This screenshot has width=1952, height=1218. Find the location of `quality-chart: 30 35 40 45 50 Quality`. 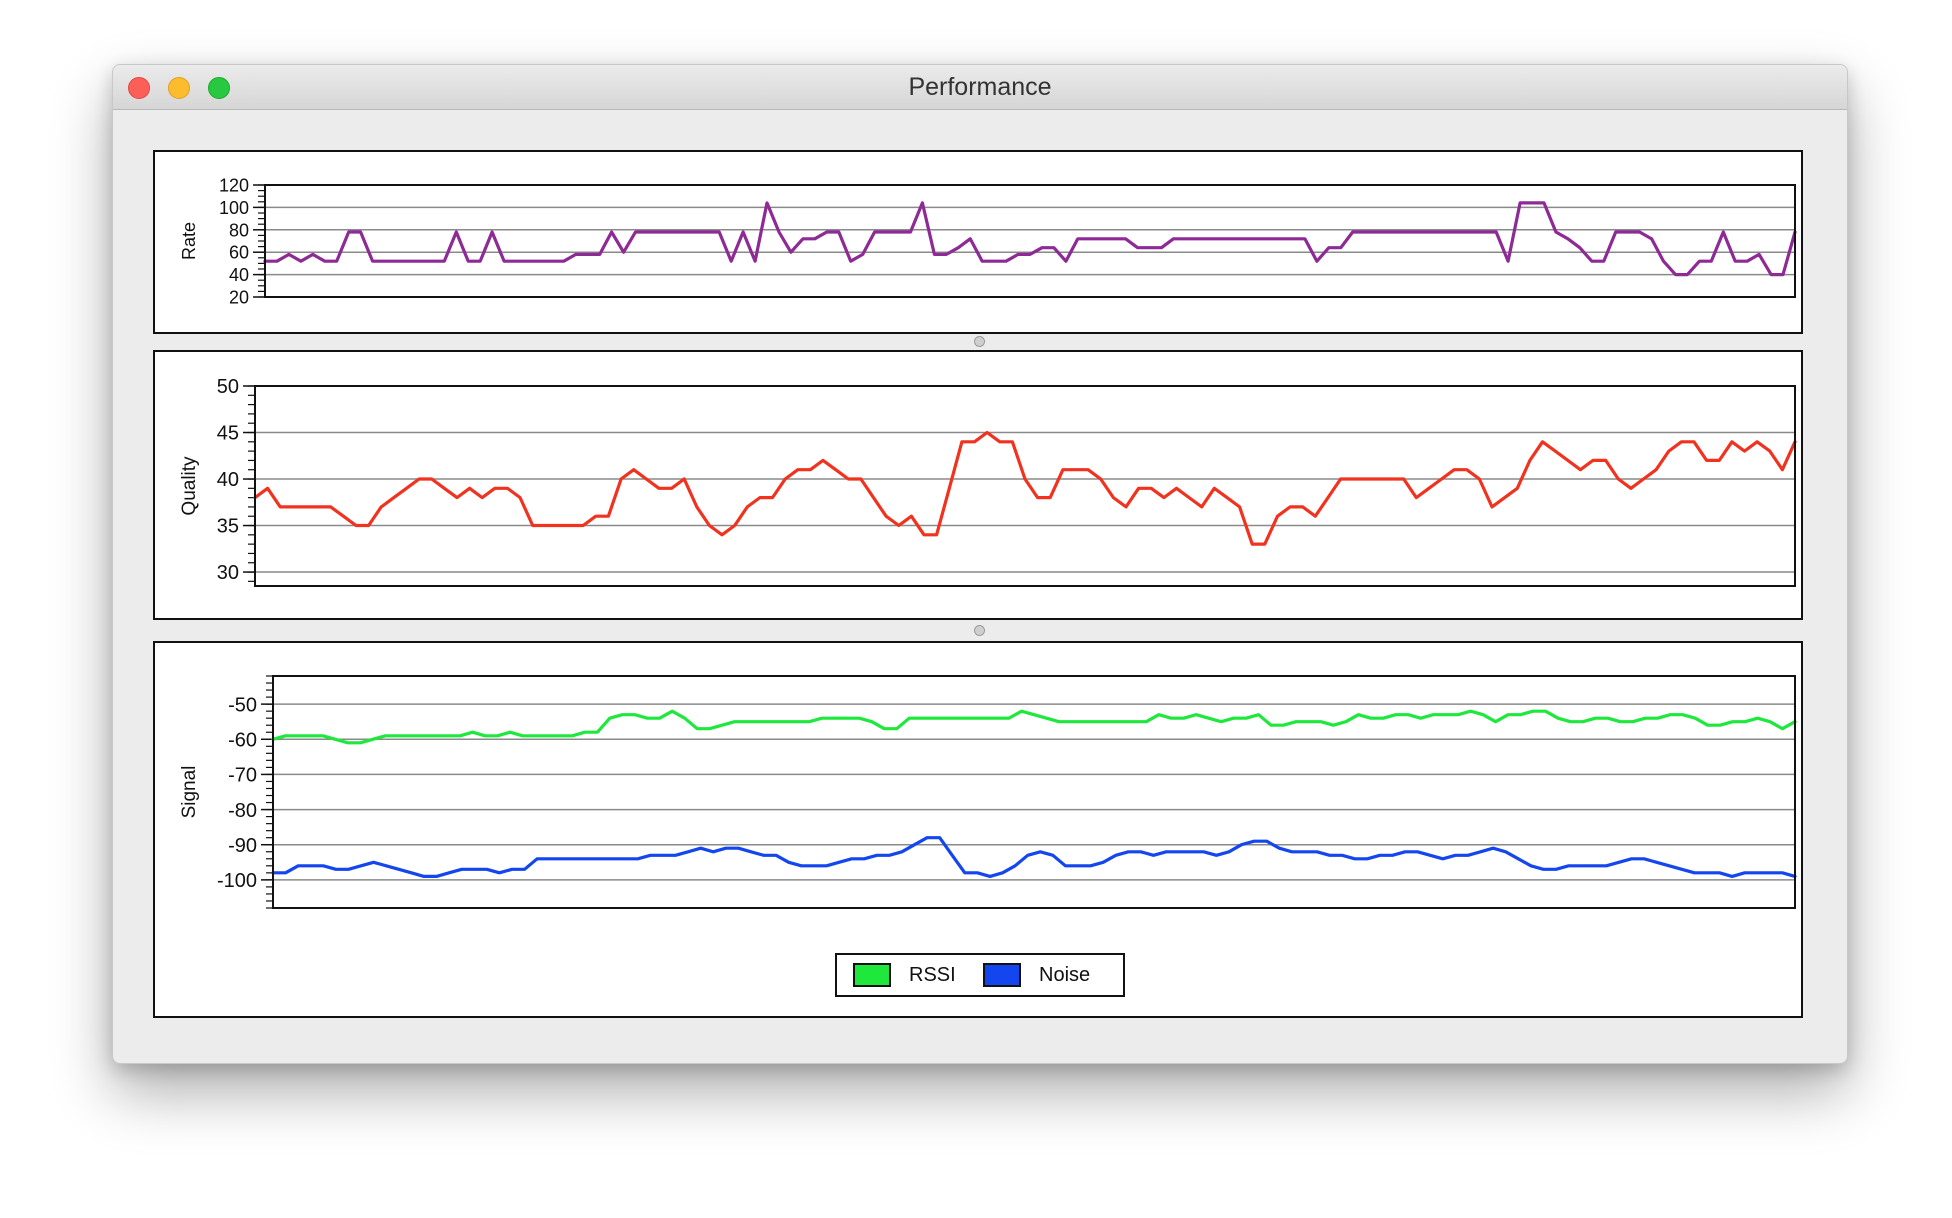

quality-chart: 30 35 40 45 50 Quality is located at coordinates (988, 481).